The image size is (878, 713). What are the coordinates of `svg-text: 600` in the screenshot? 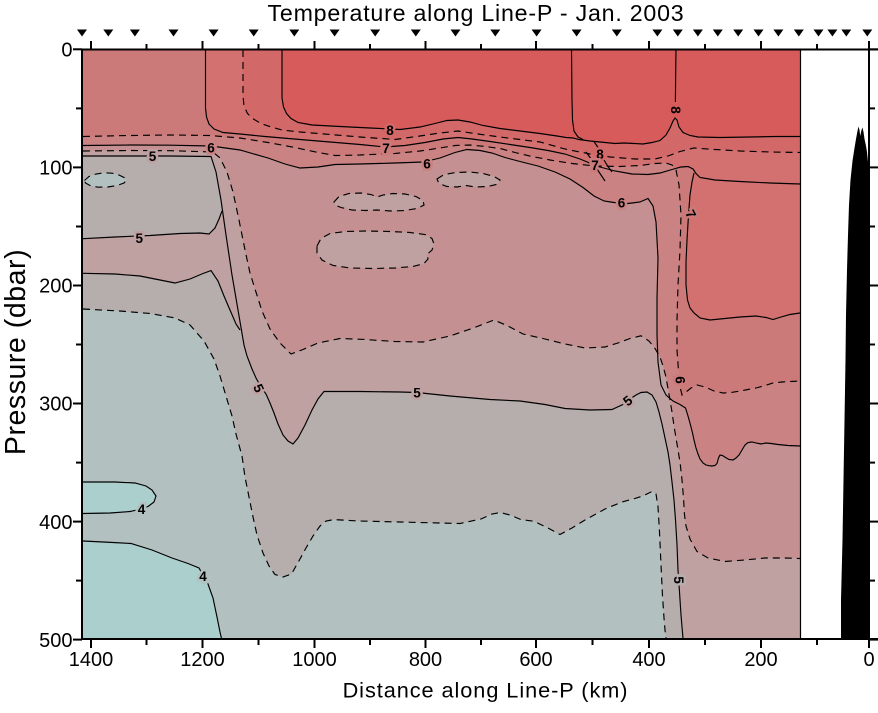 It's located at (535, 660).